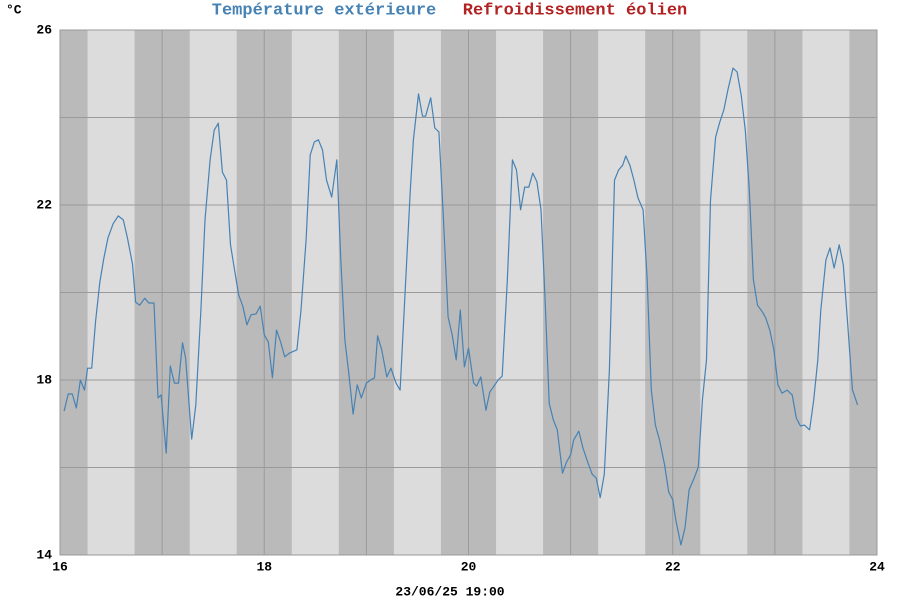 This screenshot has width=900, height=600. Describe the element at coordinates (673, 566) in the screenshot. I see `x-tick-label: 22` at that location.